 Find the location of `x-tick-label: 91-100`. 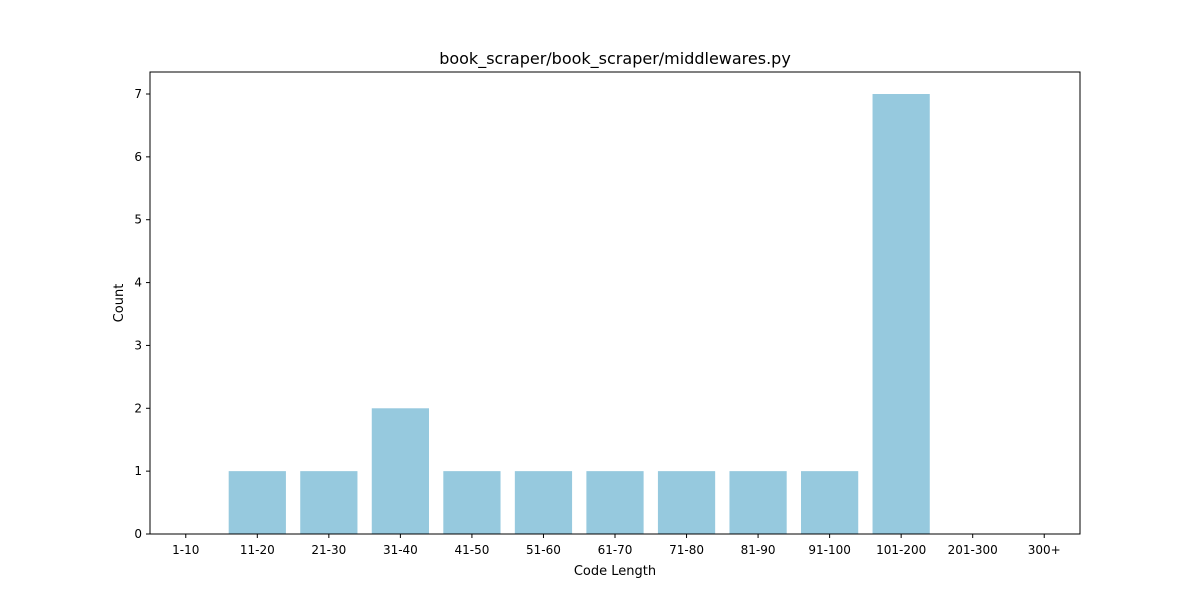

x-tick-label: 91-100 is located at coordinates (829, 550).